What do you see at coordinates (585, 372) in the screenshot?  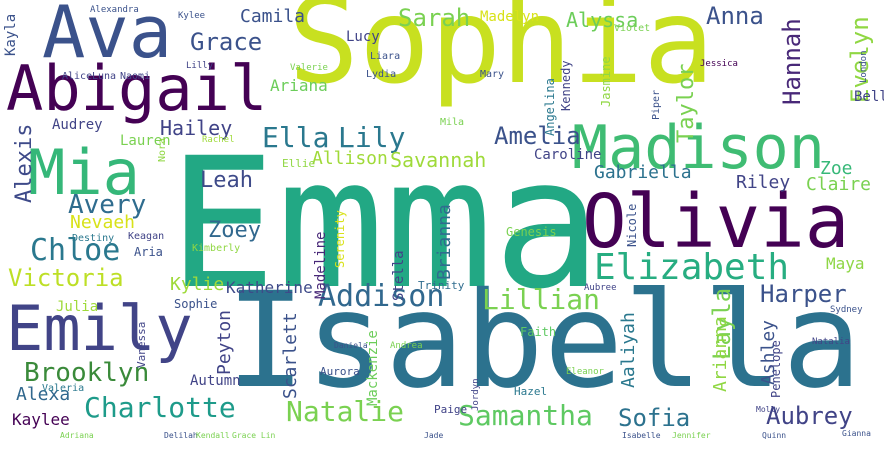 I see `word-eleanor: Eleanor` at bounding box center [585, 372].